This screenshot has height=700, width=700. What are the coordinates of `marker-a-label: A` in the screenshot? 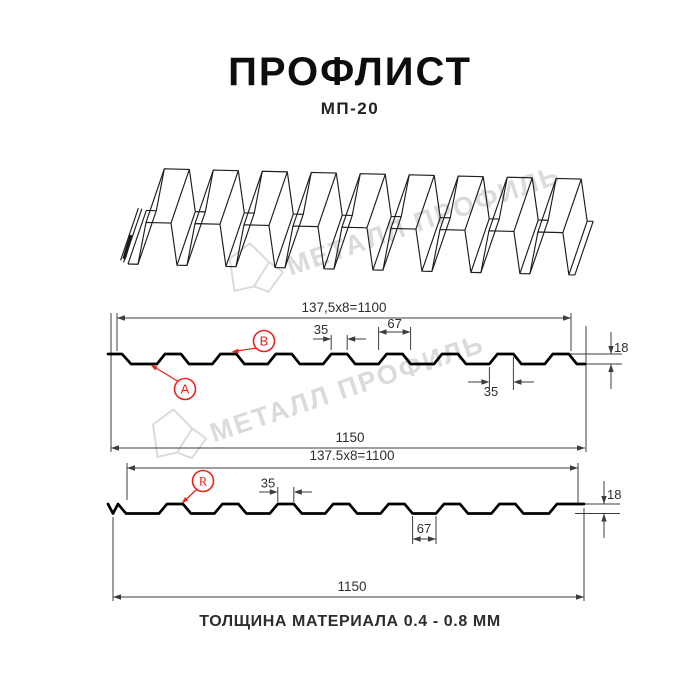 It's located at (185, 389).